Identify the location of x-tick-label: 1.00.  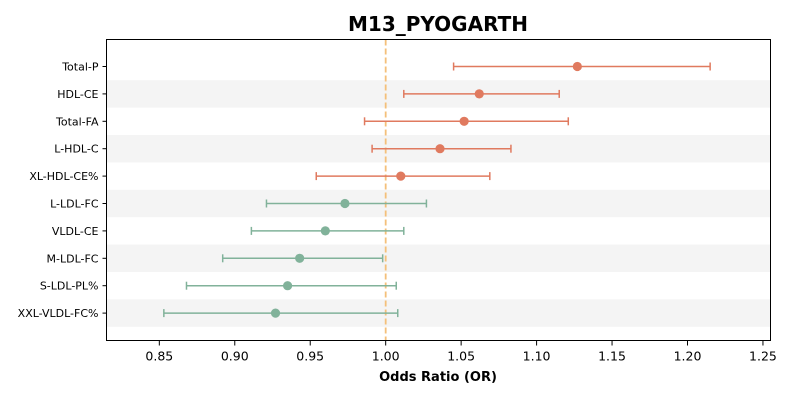
(386, 356).